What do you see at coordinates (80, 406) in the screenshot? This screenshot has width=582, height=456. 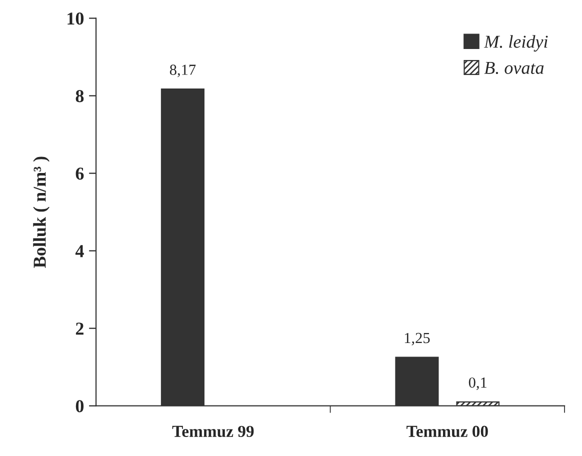 I see `y-tick-label: 0` at bounding box center [80, 406].